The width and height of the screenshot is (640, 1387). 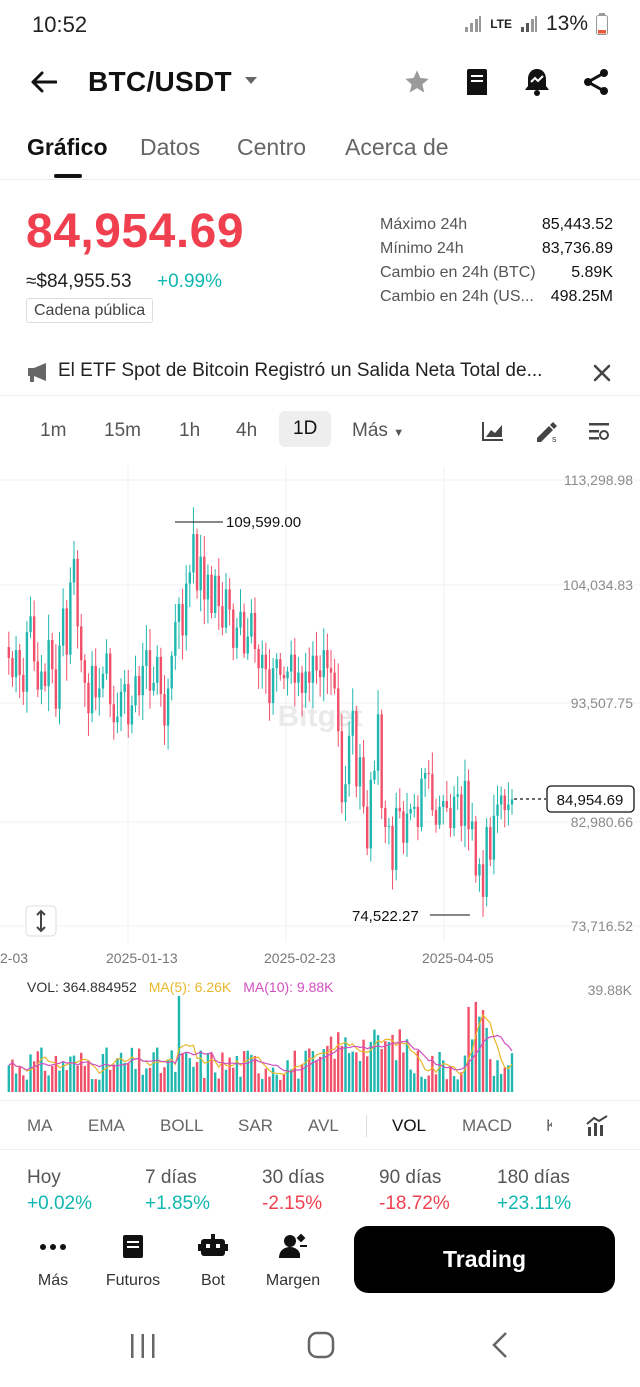 What do you see at coordinates (305, 429) in the screenshot?
I see `tf-1d: 1D` at bounding box center [305, 429].